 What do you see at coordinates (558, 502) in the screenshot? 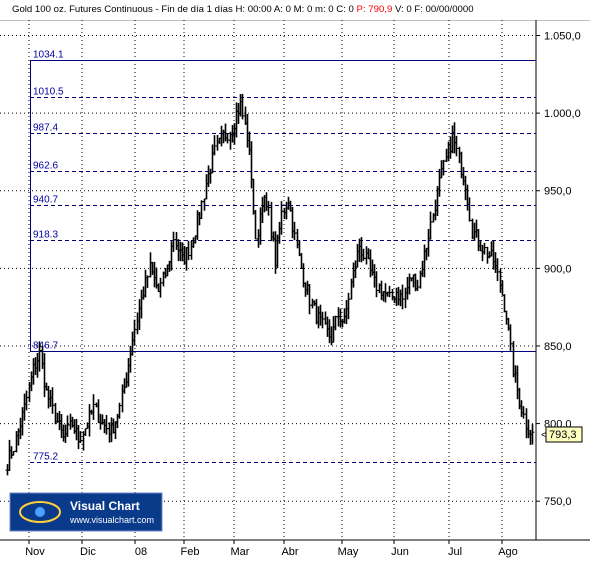
I see `y-tick-label: 750,0` at bounding box center [558, 502].